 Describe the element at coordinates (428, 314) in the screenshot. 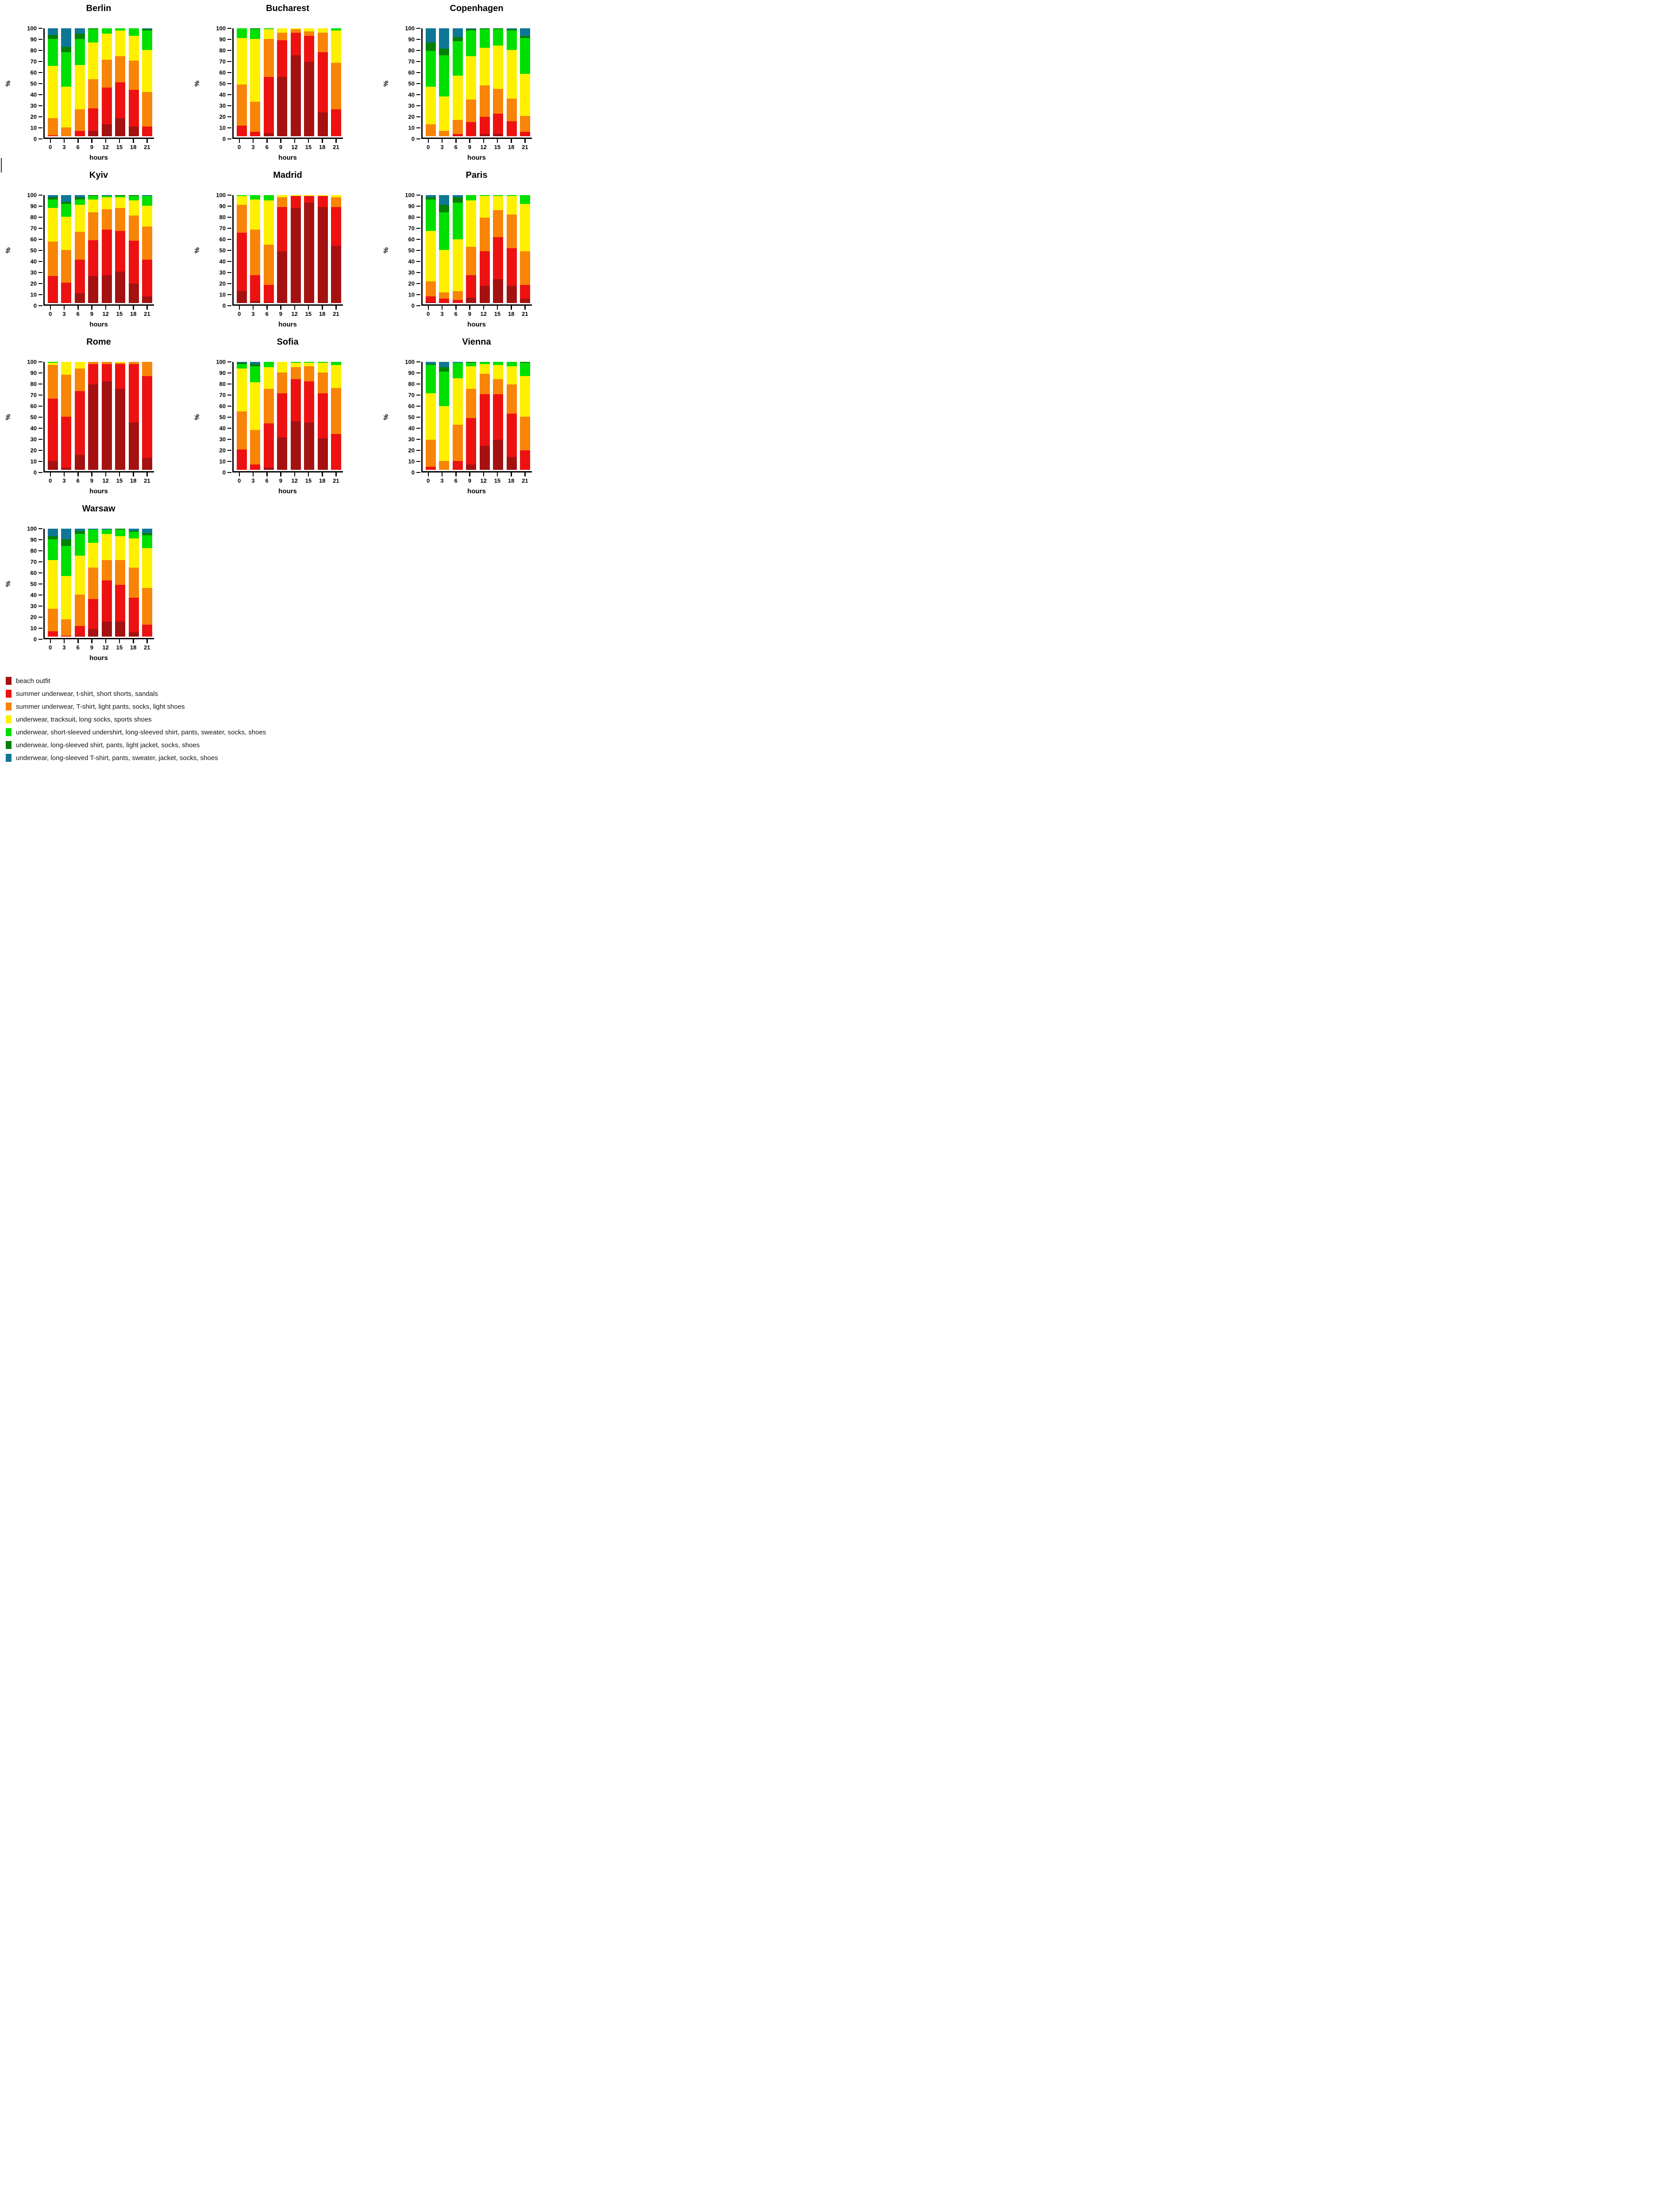

I see `x-tick-label: 0` at that location.